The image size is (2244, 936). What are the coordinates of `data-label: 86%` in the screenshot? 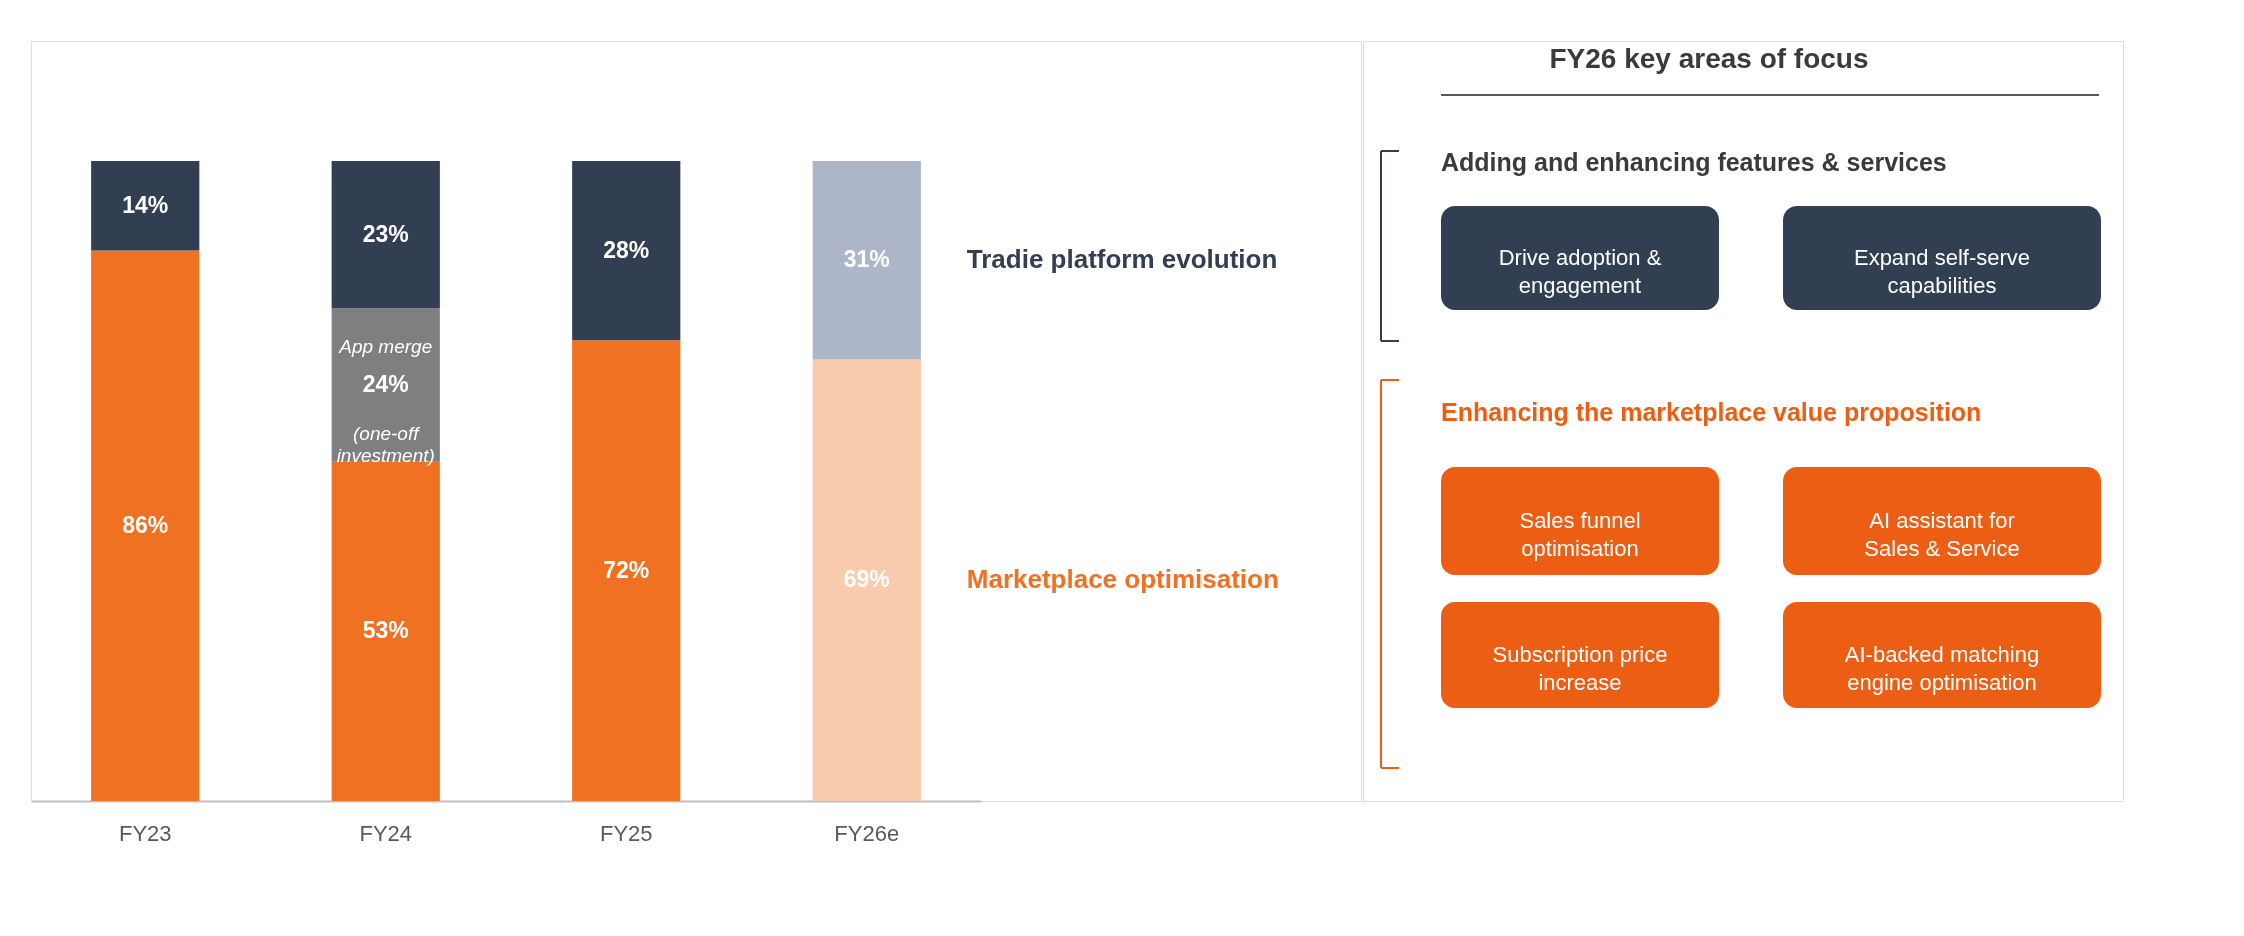 It's located at (145, 524).